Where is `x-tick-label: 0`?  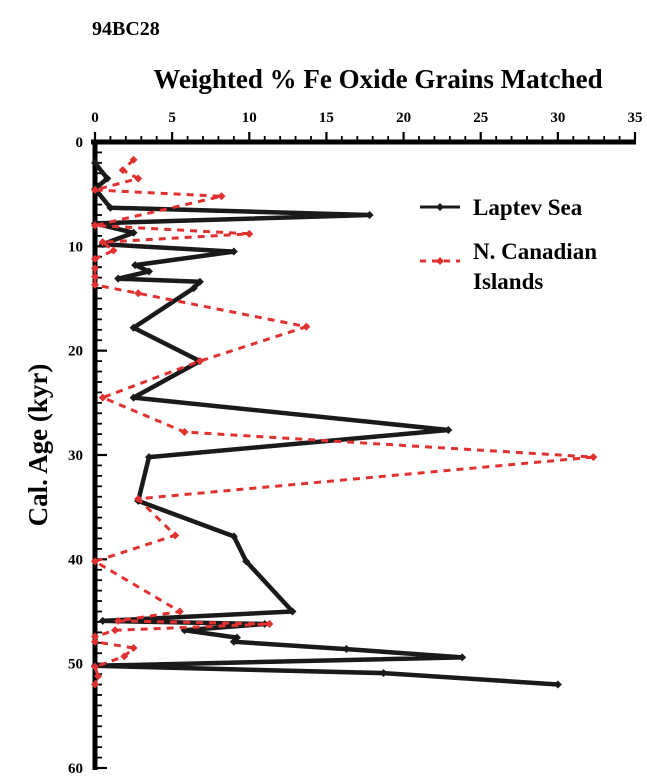
x-tick-label: 0 is located at coordinates (95, 118).